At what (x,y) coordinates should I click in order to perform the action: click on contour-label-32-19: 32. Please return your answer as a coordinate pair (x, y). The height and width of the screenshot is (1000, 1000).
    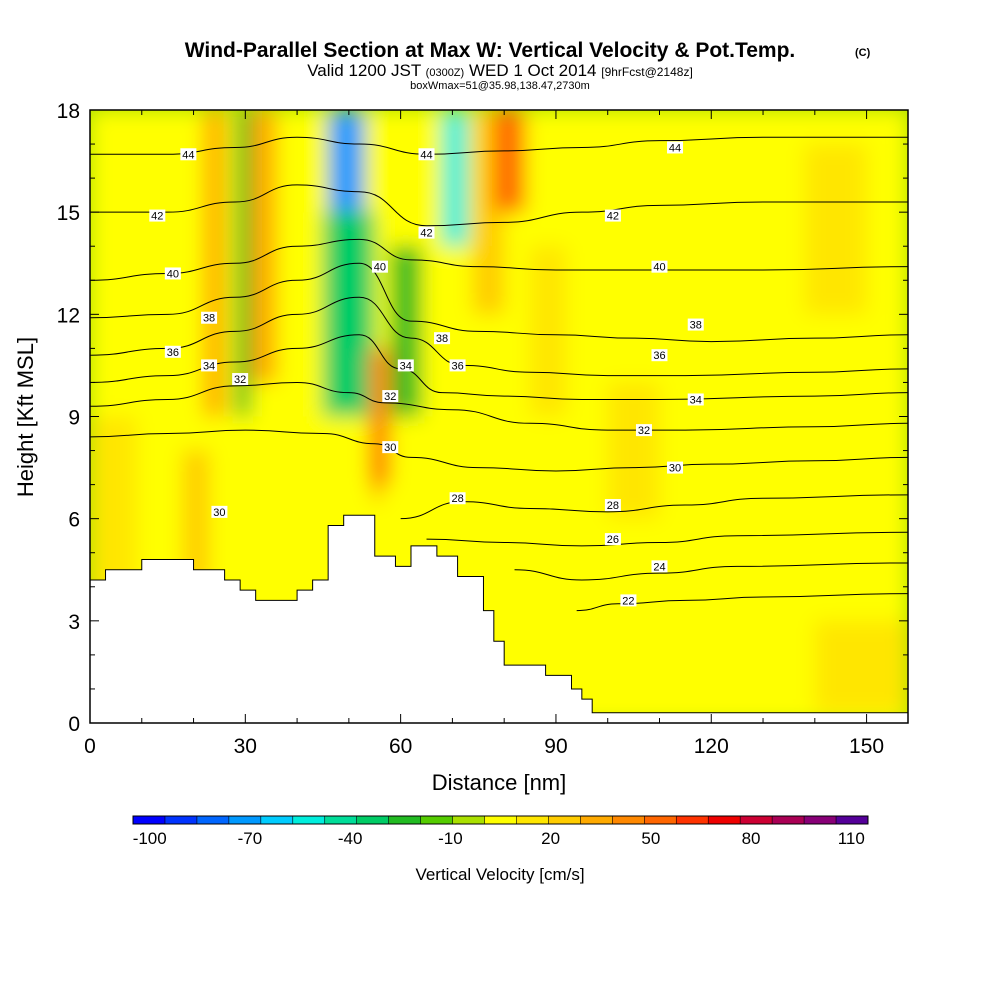
    Looking at the image, I should click on (390, 396).